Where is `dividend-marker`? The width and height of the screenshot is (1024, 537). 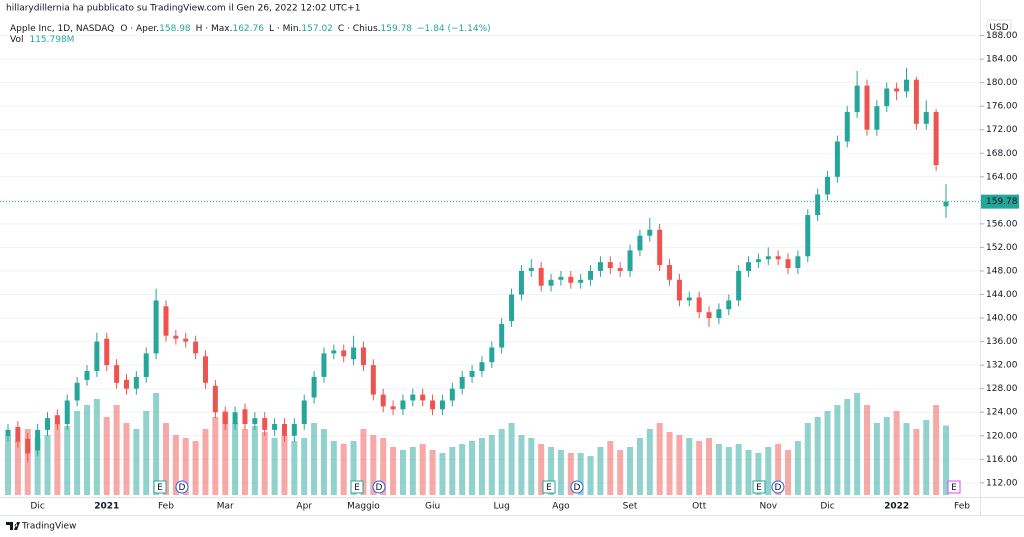 dividend-marker is located at coordinates (379, 487).